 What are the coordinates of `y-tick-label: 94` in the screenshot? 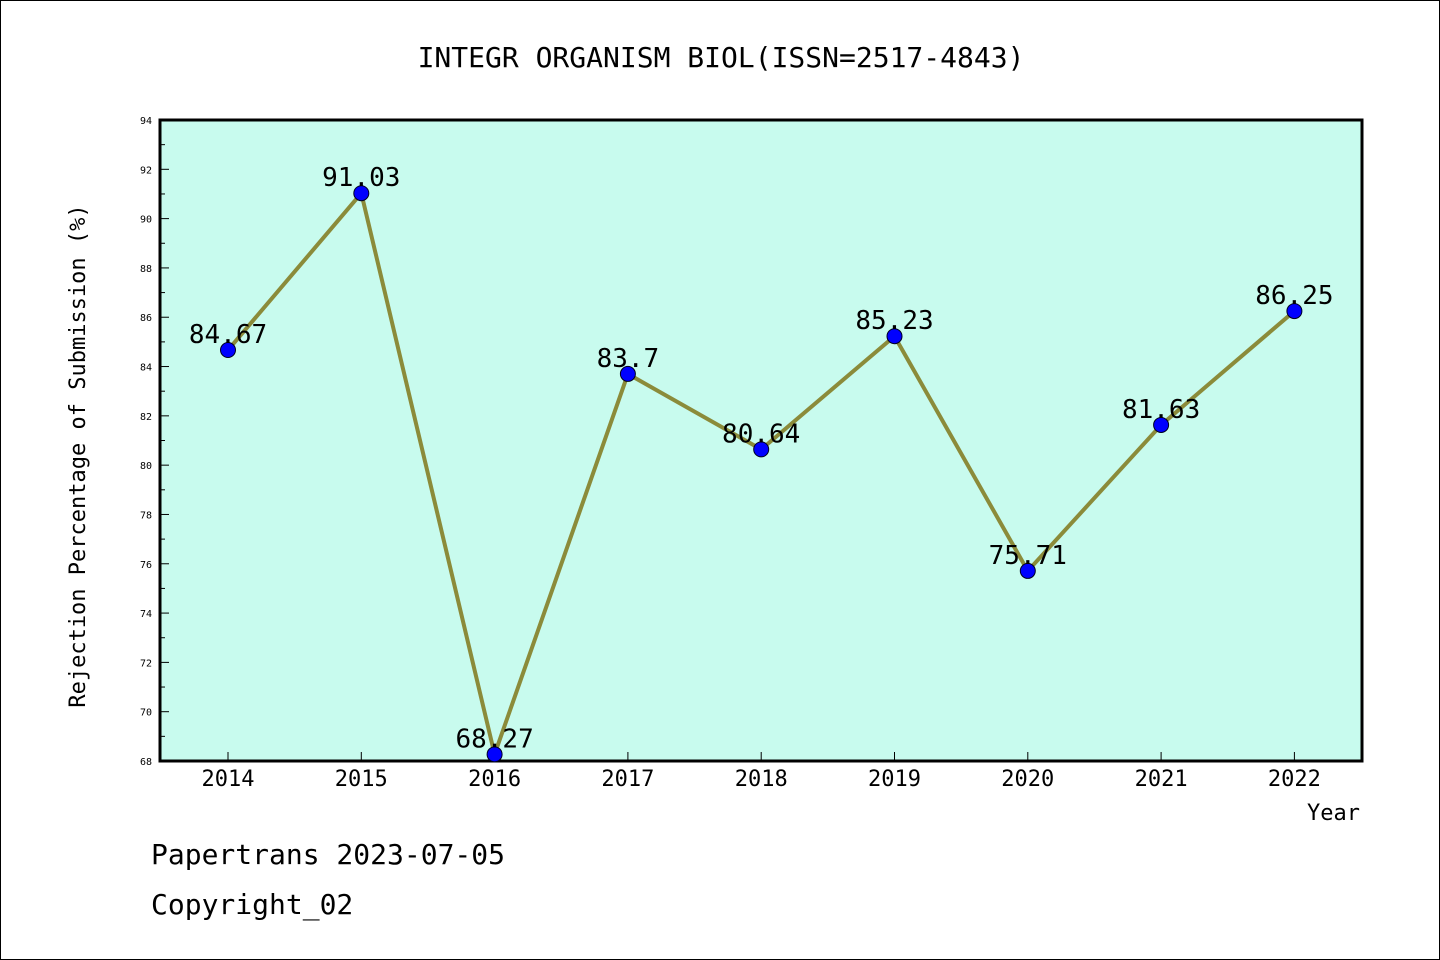 It's located at (146, 121).